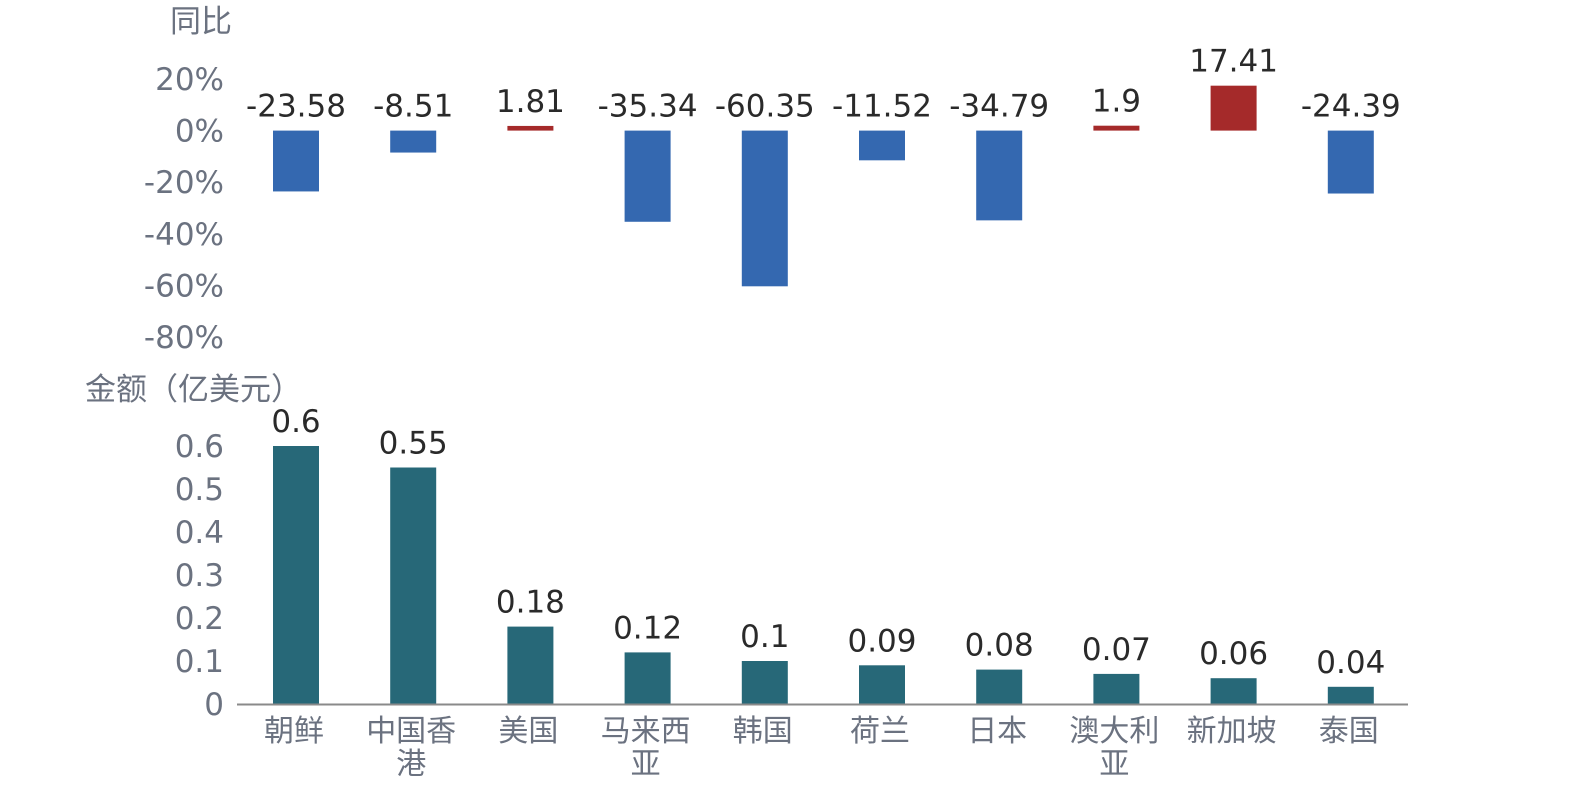  I want to click on top-ytick-label: 0%, so click(199, 132).